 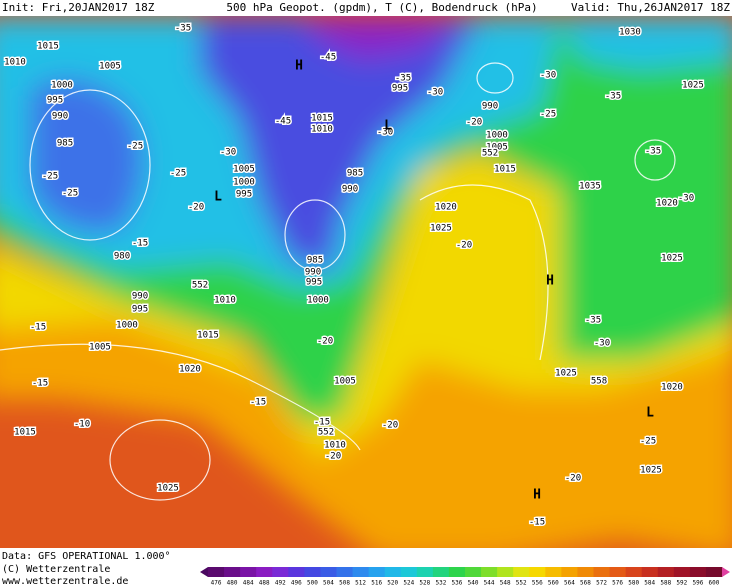 I want to click on init-time: Init: Fri,20JAN2017 18Z, so click(x=78, y=7).